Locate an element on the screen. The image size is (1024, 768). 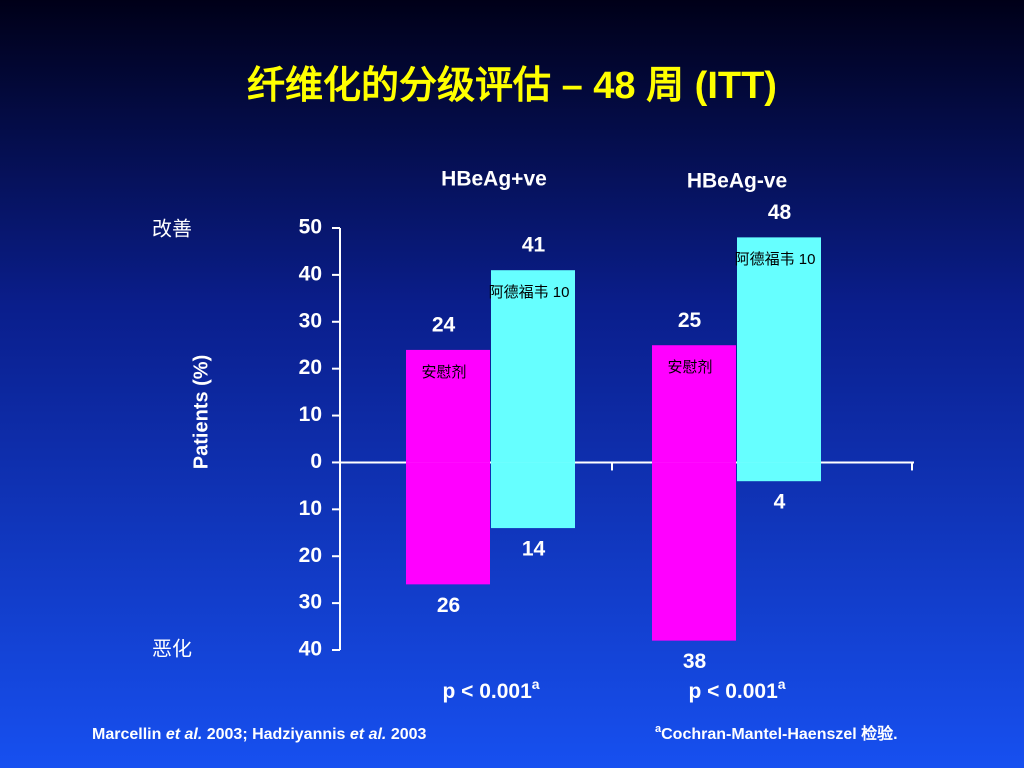
footnote-text: Cochran-Mantel-Haenszel 检验. is located at coordinates (779, 733).